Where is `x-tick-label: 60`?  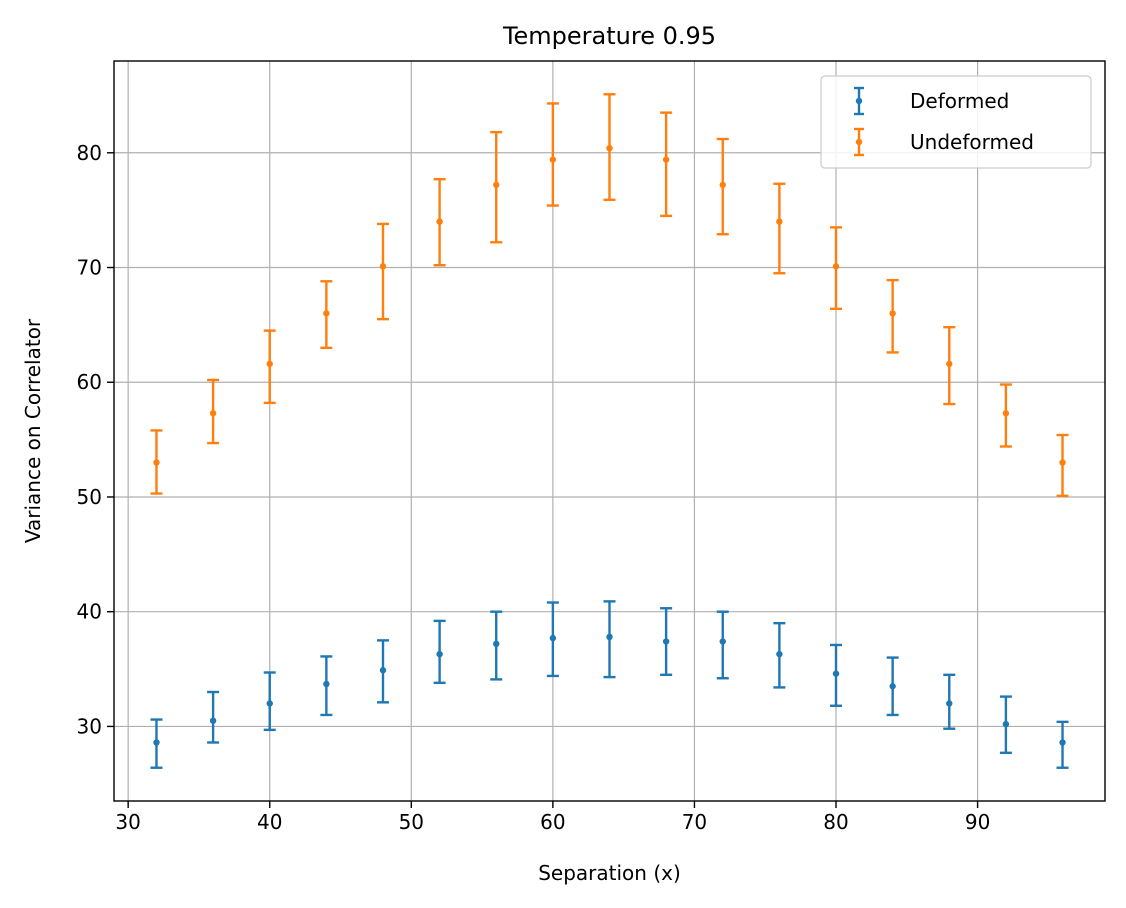
x-tick-label: 60 is located at coordinates (552, 822).